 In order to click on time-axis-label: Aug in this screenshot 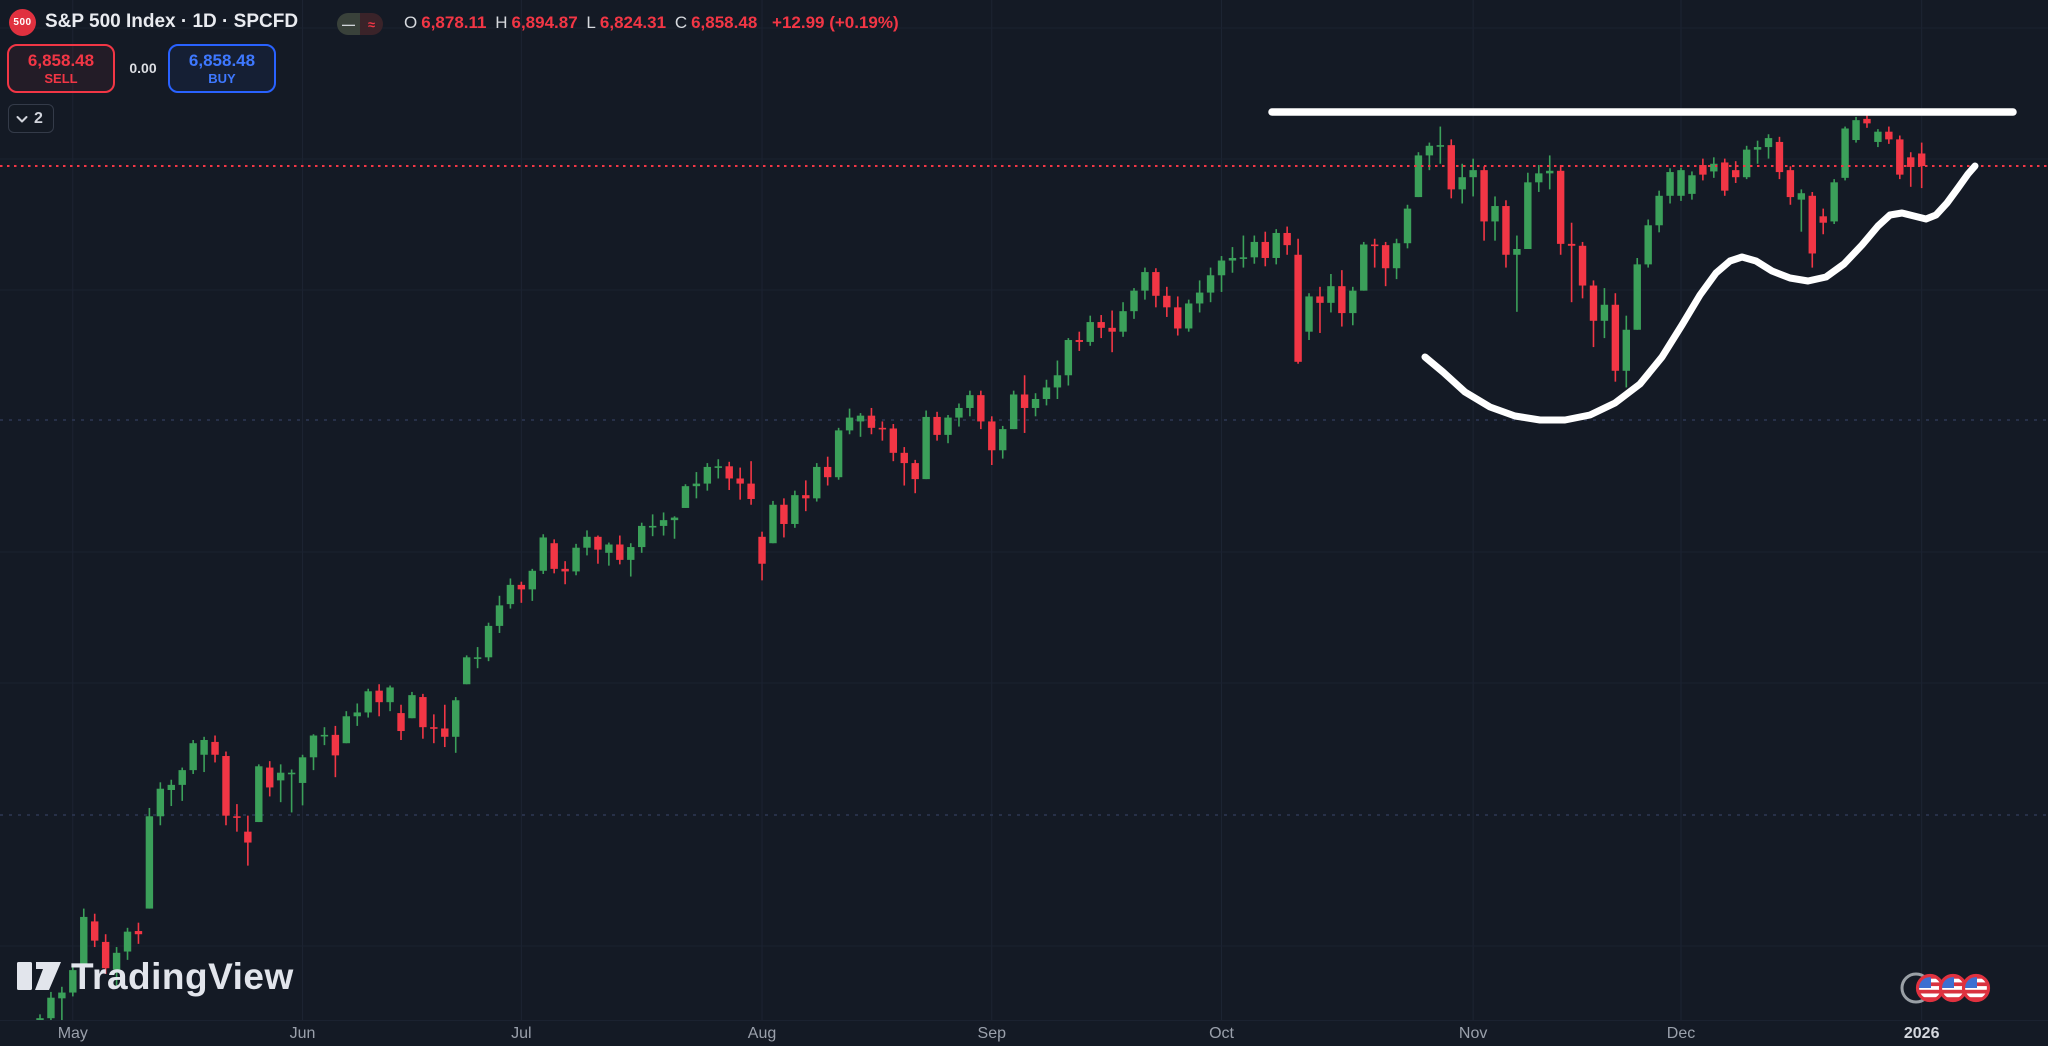, I will do `click(762, 1033)`.